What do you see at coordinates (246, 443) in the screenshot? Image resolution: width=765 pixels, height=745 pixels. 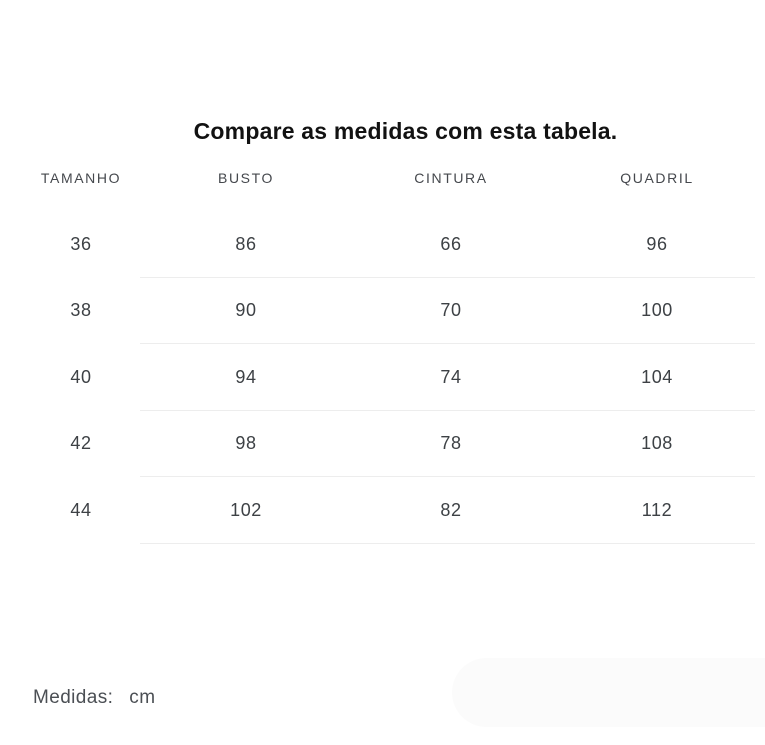 I see `bust-cell: 98` at bounding box center [246, 443].